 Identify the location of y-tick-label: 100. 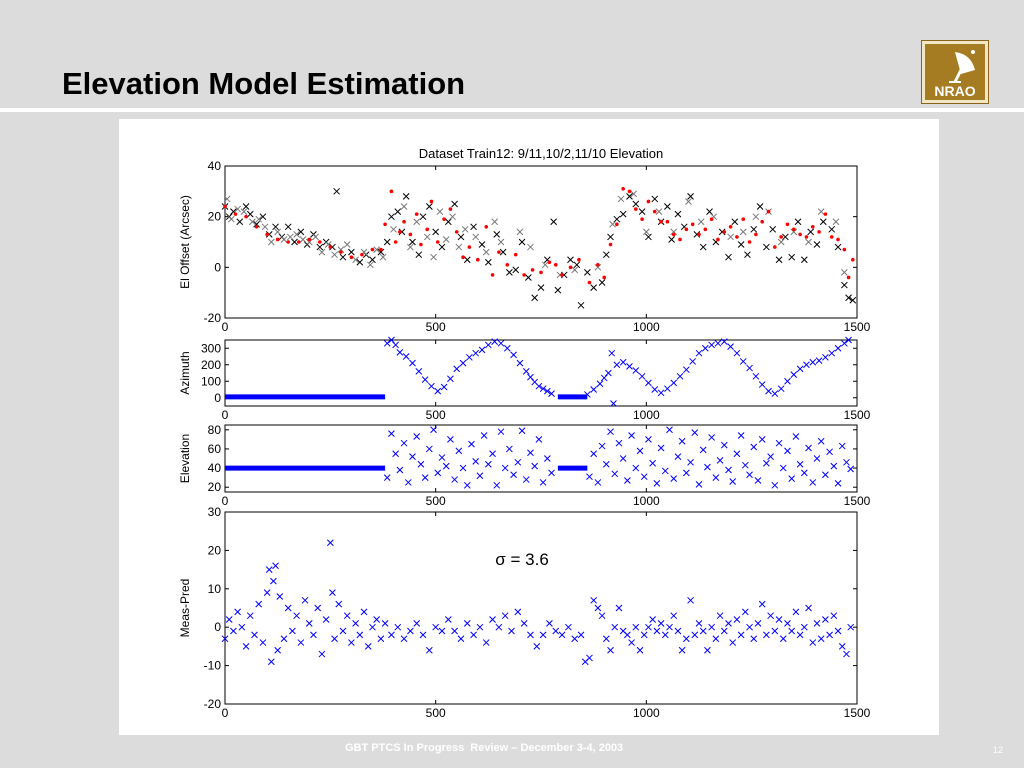
(211, 381).